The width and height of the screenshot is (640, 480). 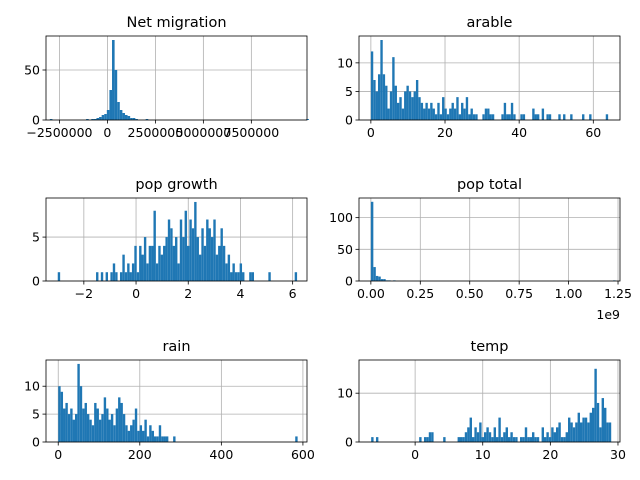 I want to click on subplot-title: Net migration, so click(x=176, y=23).